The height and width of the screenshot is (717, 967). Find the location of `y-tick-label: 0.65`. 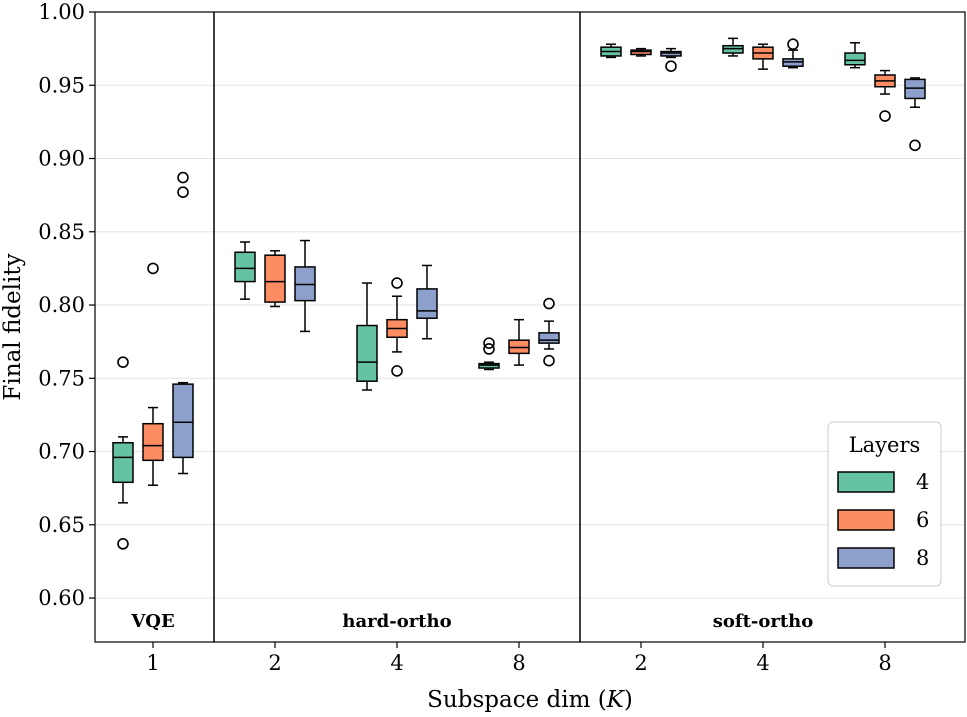

y-tick-label: 0.65 is located at coordinates (61, 525).